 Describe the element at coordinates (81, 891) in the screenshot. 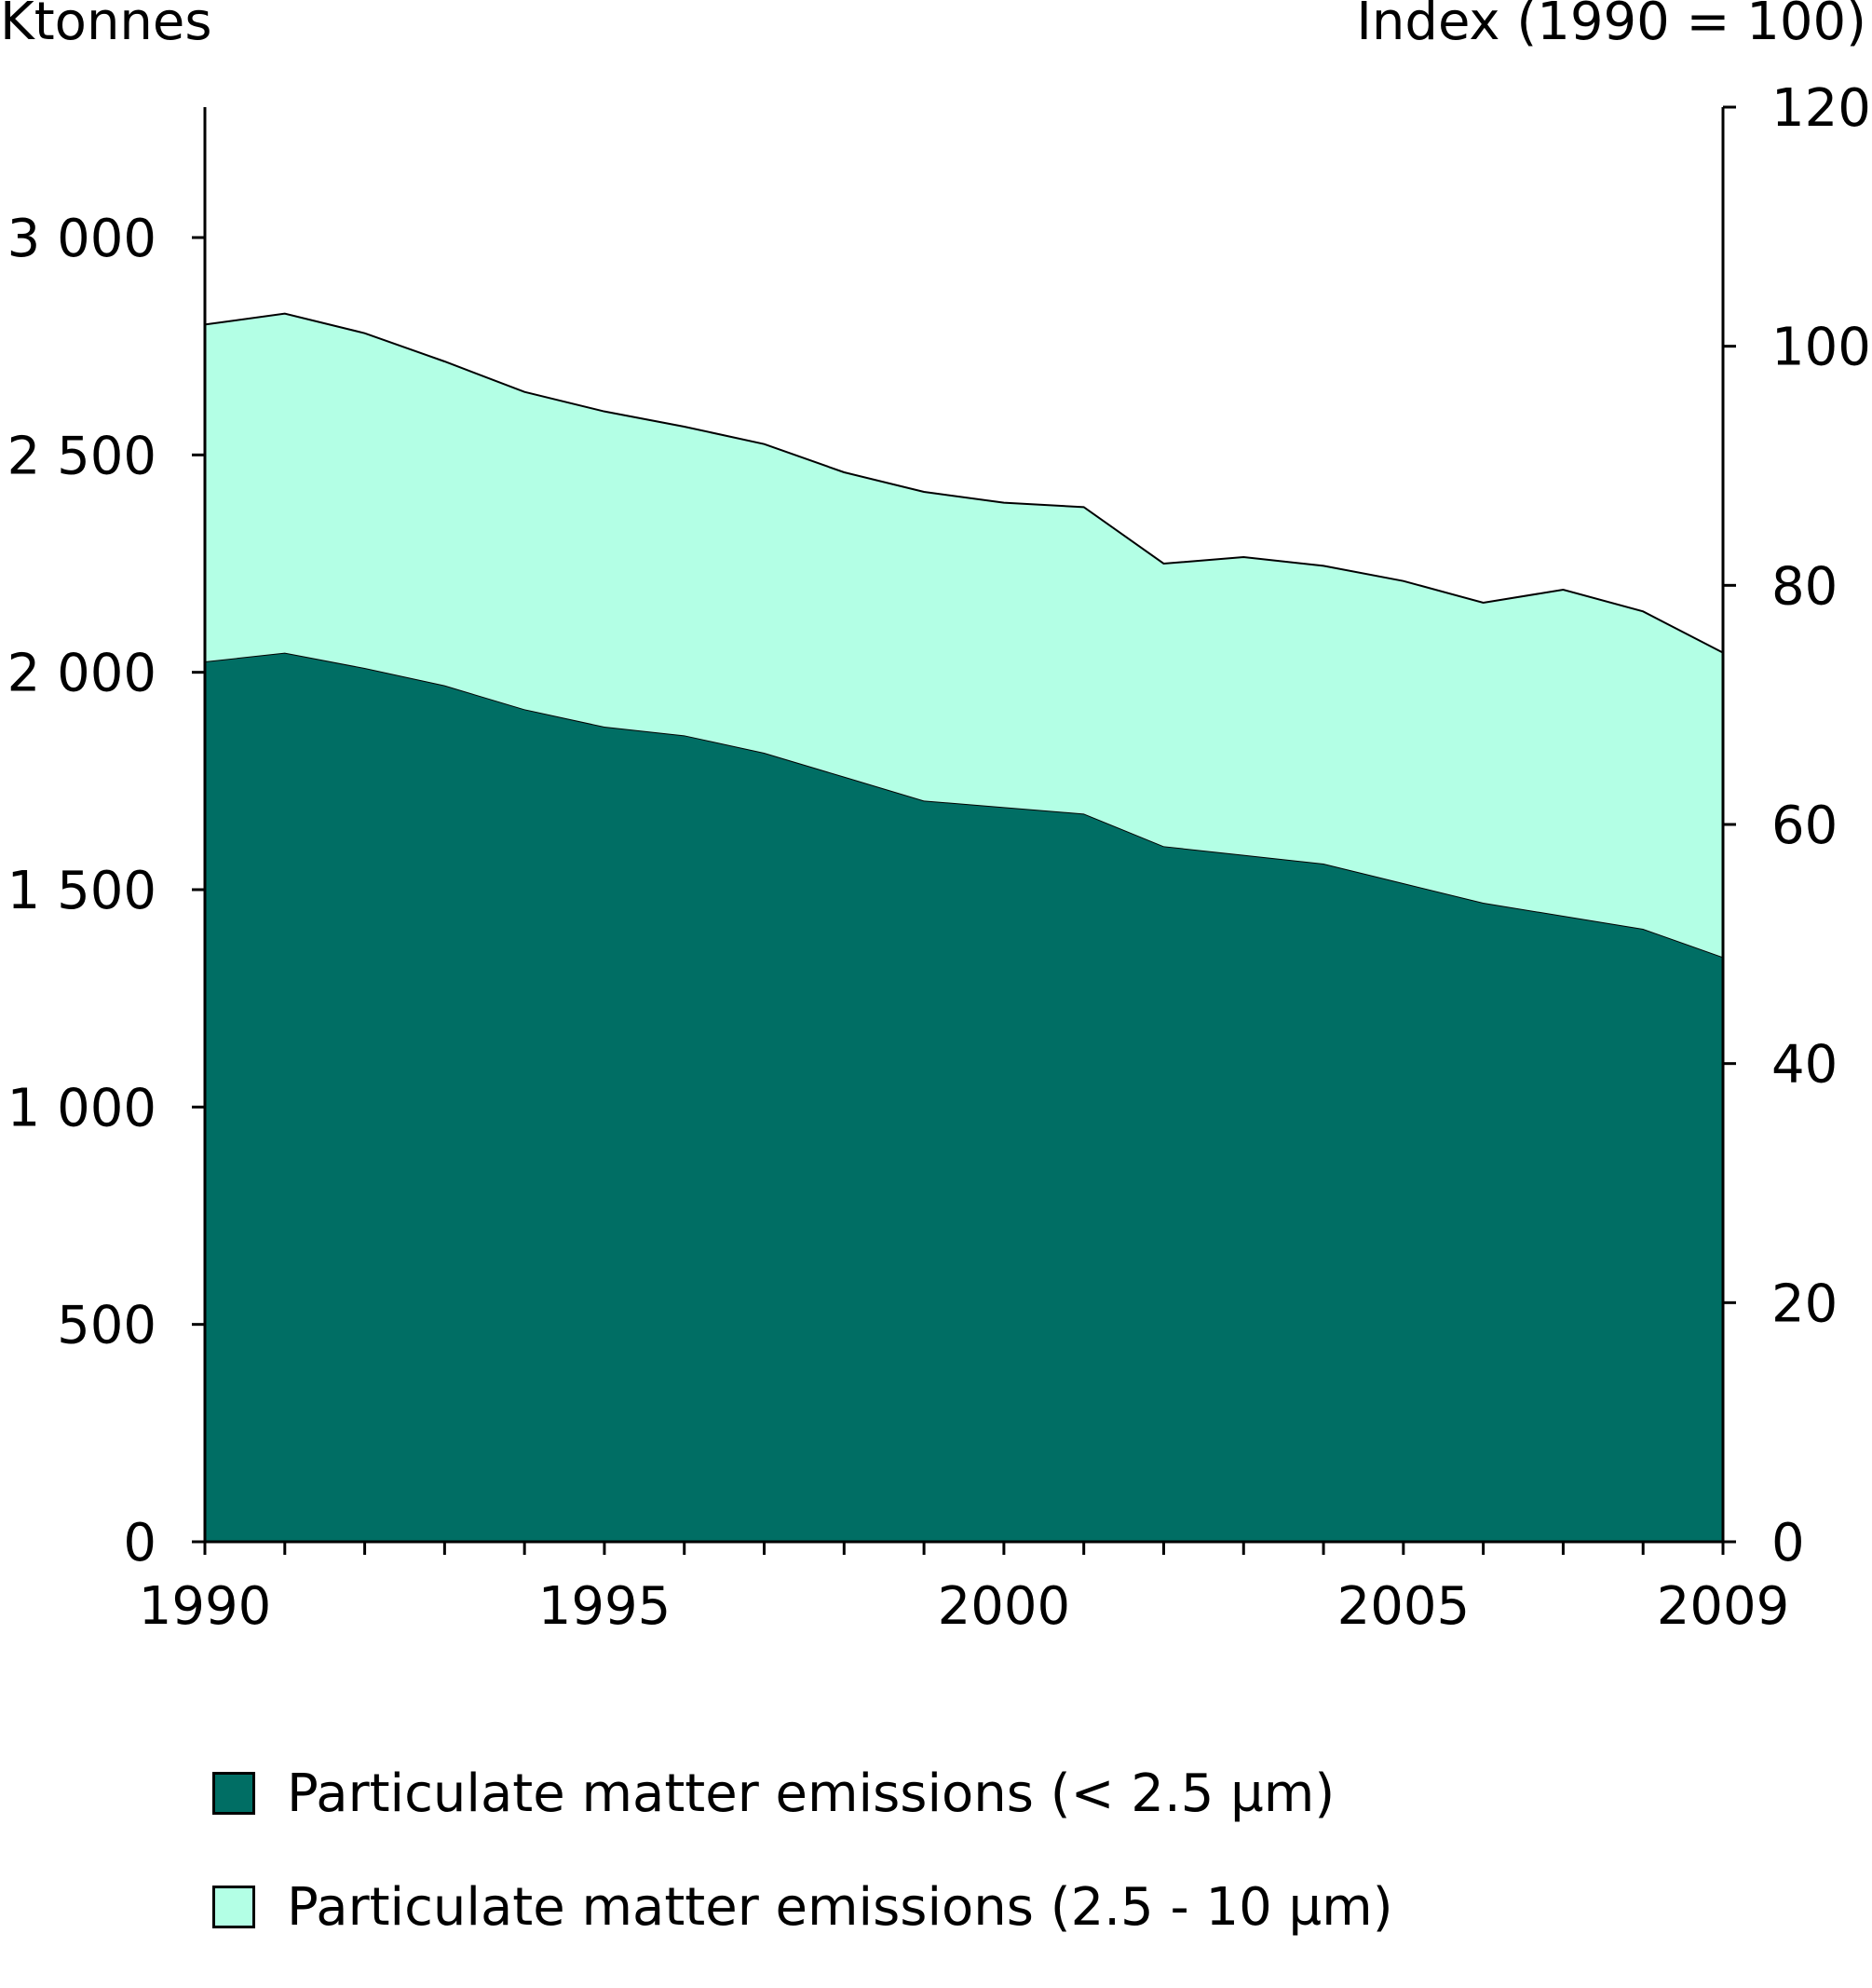

I see `left-y-tick-label: 1 500` at that location.